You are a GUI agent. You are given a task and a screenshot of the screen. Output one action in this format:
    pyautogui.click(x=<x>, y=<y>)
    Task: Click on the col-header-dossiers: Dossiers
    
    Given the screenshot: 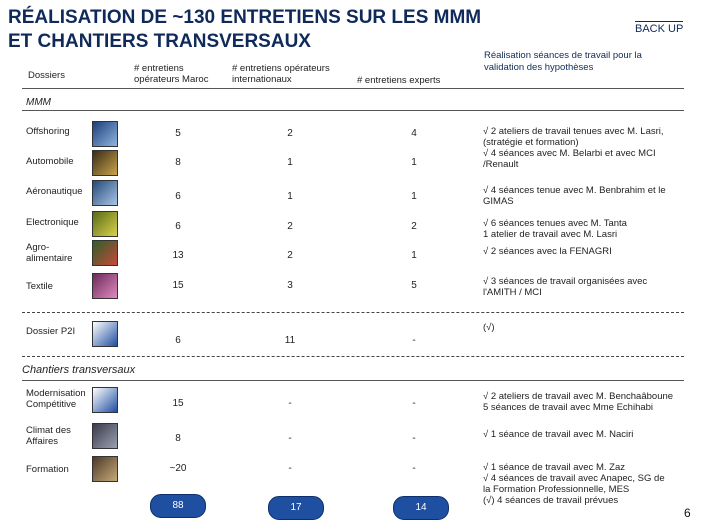 What is the action you would take?
    pyautogui.click(x=46, y=75)
    